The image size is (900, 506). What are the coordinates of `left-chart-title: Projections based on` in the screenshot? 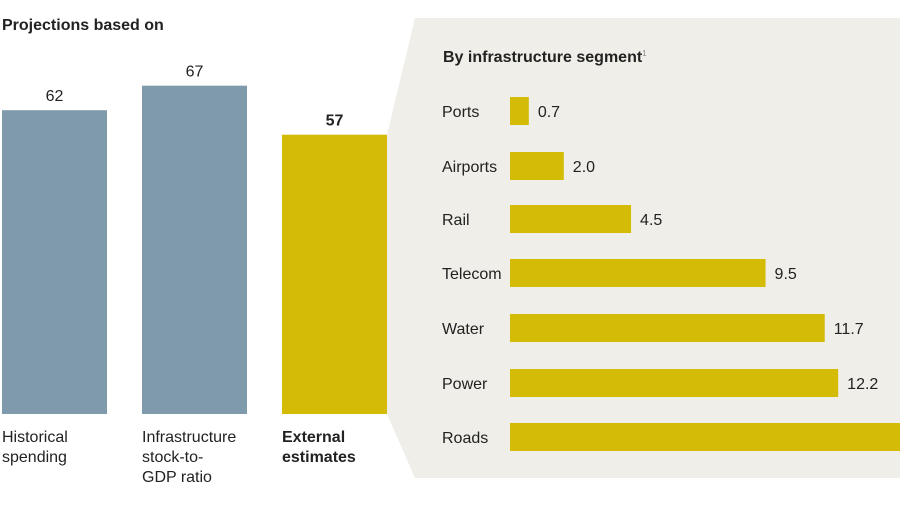 It's located at (83, 25).